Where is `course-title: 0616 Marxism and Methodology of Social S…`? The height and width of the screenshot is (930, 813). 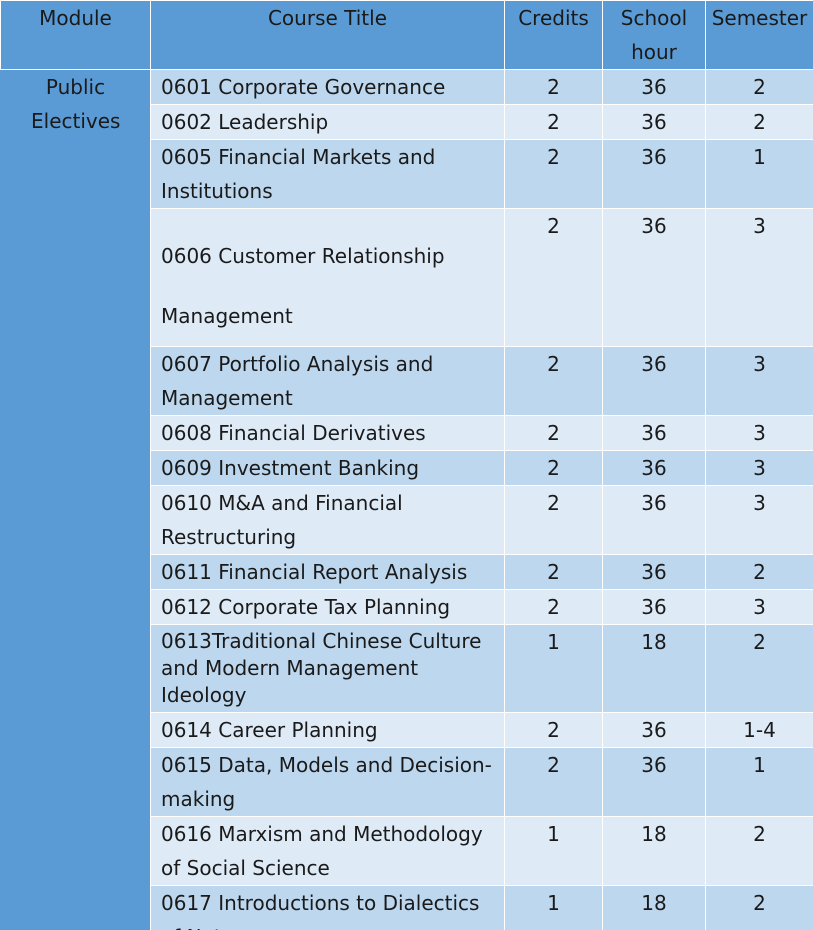
course-title: 0616 Marxism and Methodology of Social S… is located at coordinates (327, 851).